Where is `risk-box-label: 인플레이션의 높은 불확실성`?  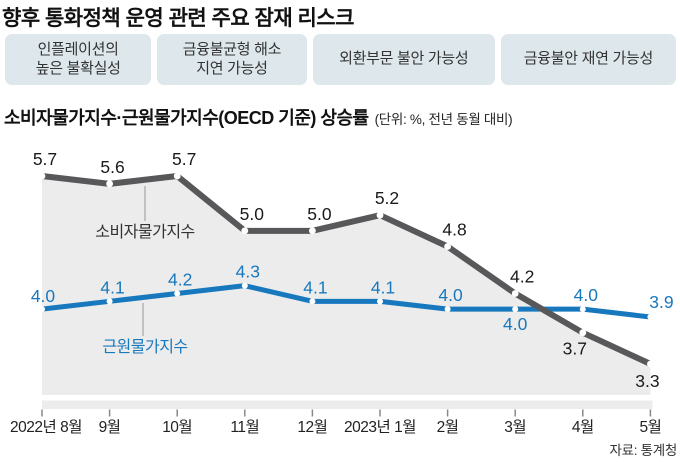
risk-box-label: 인플레이션의 높은 불확실성 is located at coordinates (78, 58).